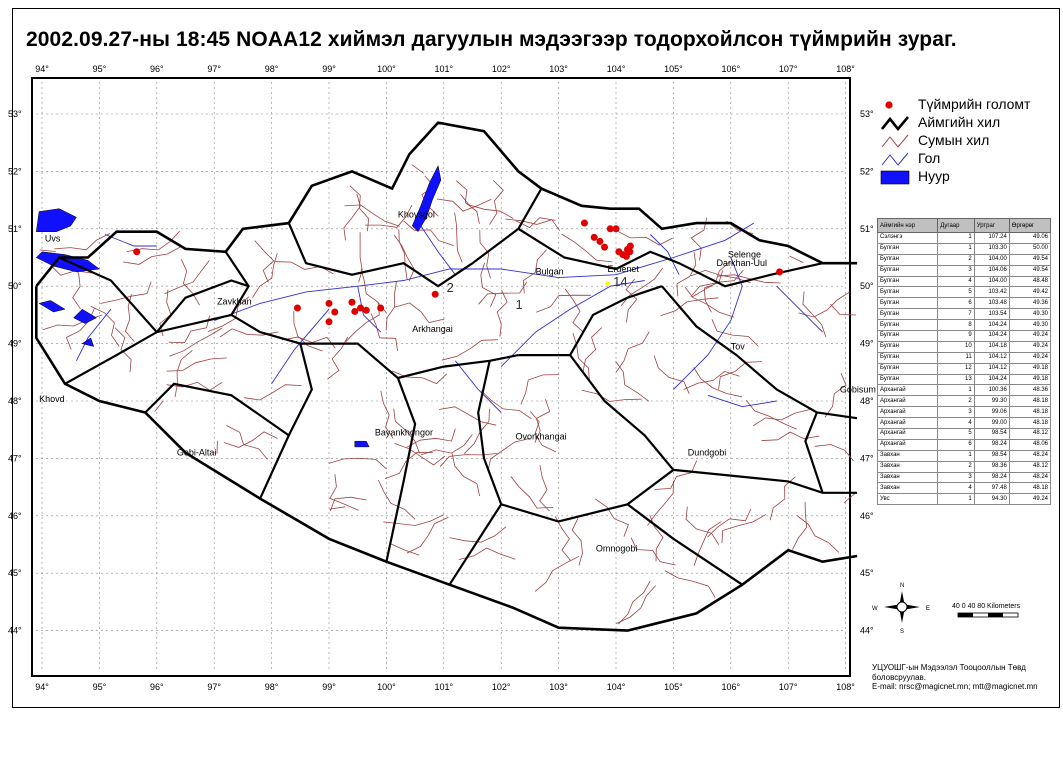  What do you see at coordinates (1030, 281) in the screenshot?
I see `table-cell: 48.48` at bounding box center [1030, 281].